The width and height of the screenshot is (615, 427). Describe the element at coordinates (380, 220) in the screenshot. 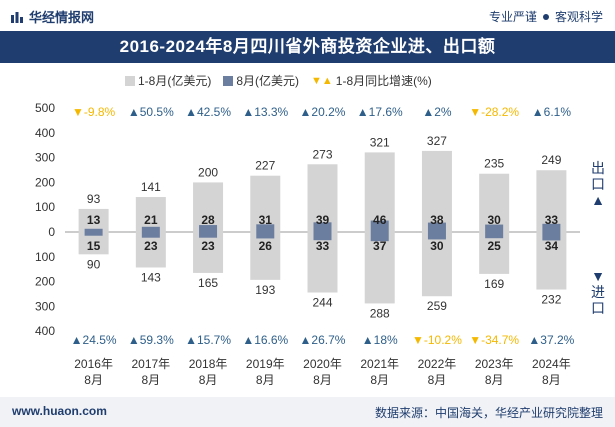

I see `export-month-label: 46` at that location.